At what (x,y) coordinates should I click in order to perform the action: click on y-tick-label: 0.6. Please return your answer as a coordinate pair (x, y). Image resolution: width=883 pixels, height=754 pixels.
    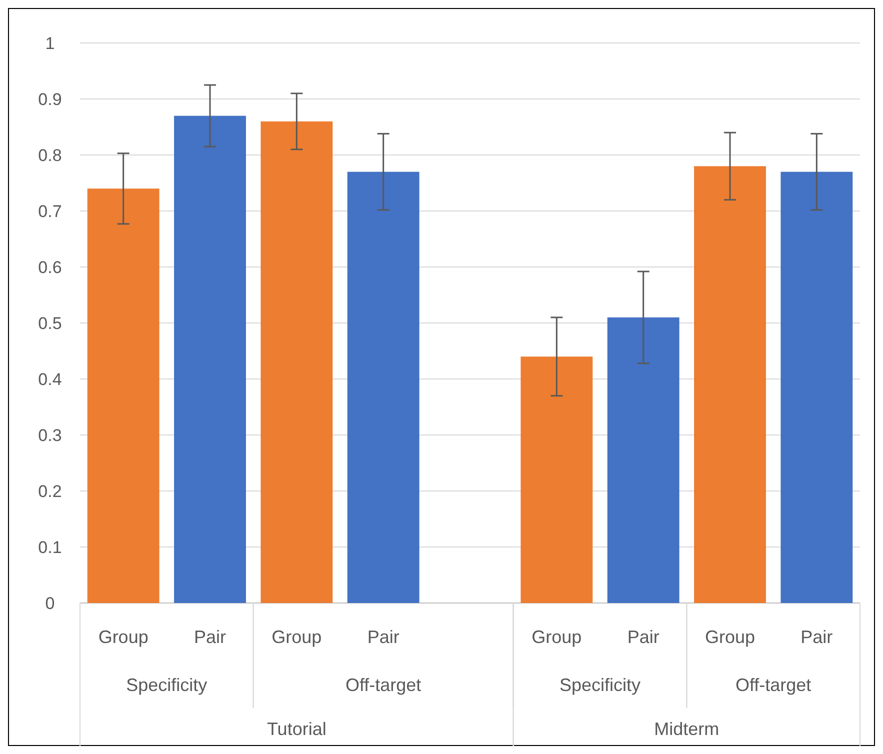
    Looking at the image, I should click on (50, 267).